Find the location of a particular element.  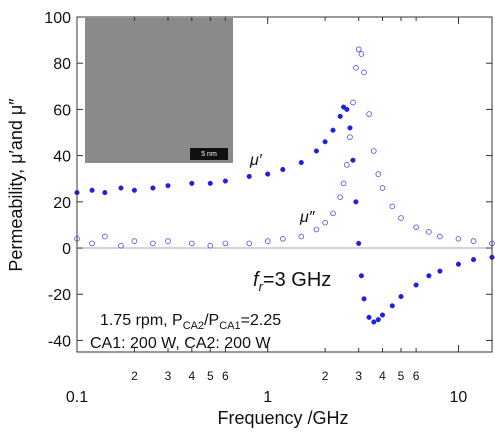

scale-bar-box is located at coordinates (209, 154).